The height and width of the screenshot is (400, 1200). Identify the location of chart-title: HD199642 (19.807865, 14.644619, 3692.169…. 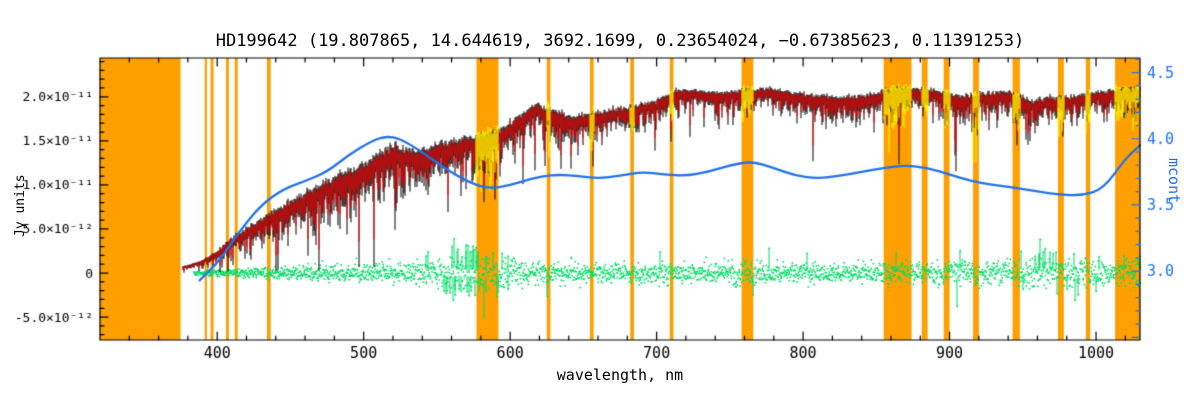
(620, 41).